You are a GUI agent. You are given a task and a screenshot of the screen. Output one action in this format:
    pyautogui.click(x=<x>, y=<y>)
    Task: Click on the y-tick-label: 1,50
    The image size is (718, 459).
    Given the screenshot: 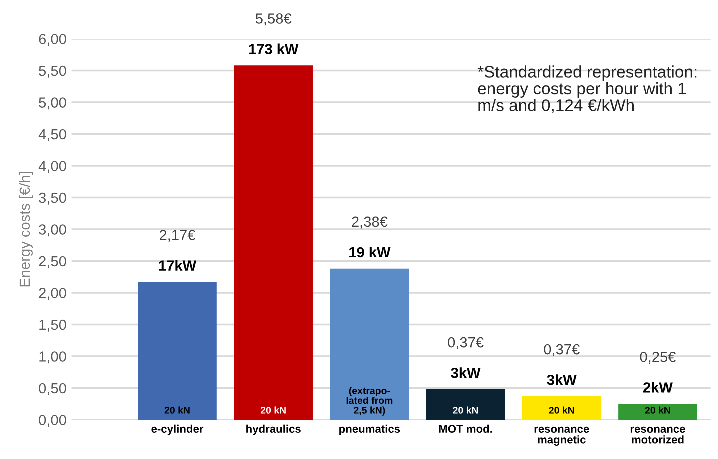 What is the action you would take?
    pyautogui.click(x=53, y=326)
    